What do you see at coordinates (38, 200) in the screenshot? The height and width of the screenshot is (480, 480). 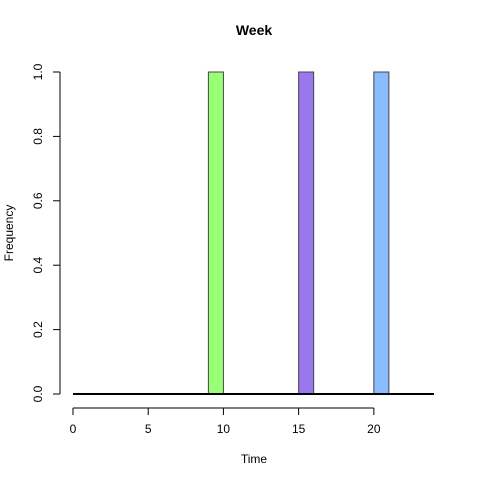 I see `y-tick-label: 0.6` at bounding box center [38, 200].